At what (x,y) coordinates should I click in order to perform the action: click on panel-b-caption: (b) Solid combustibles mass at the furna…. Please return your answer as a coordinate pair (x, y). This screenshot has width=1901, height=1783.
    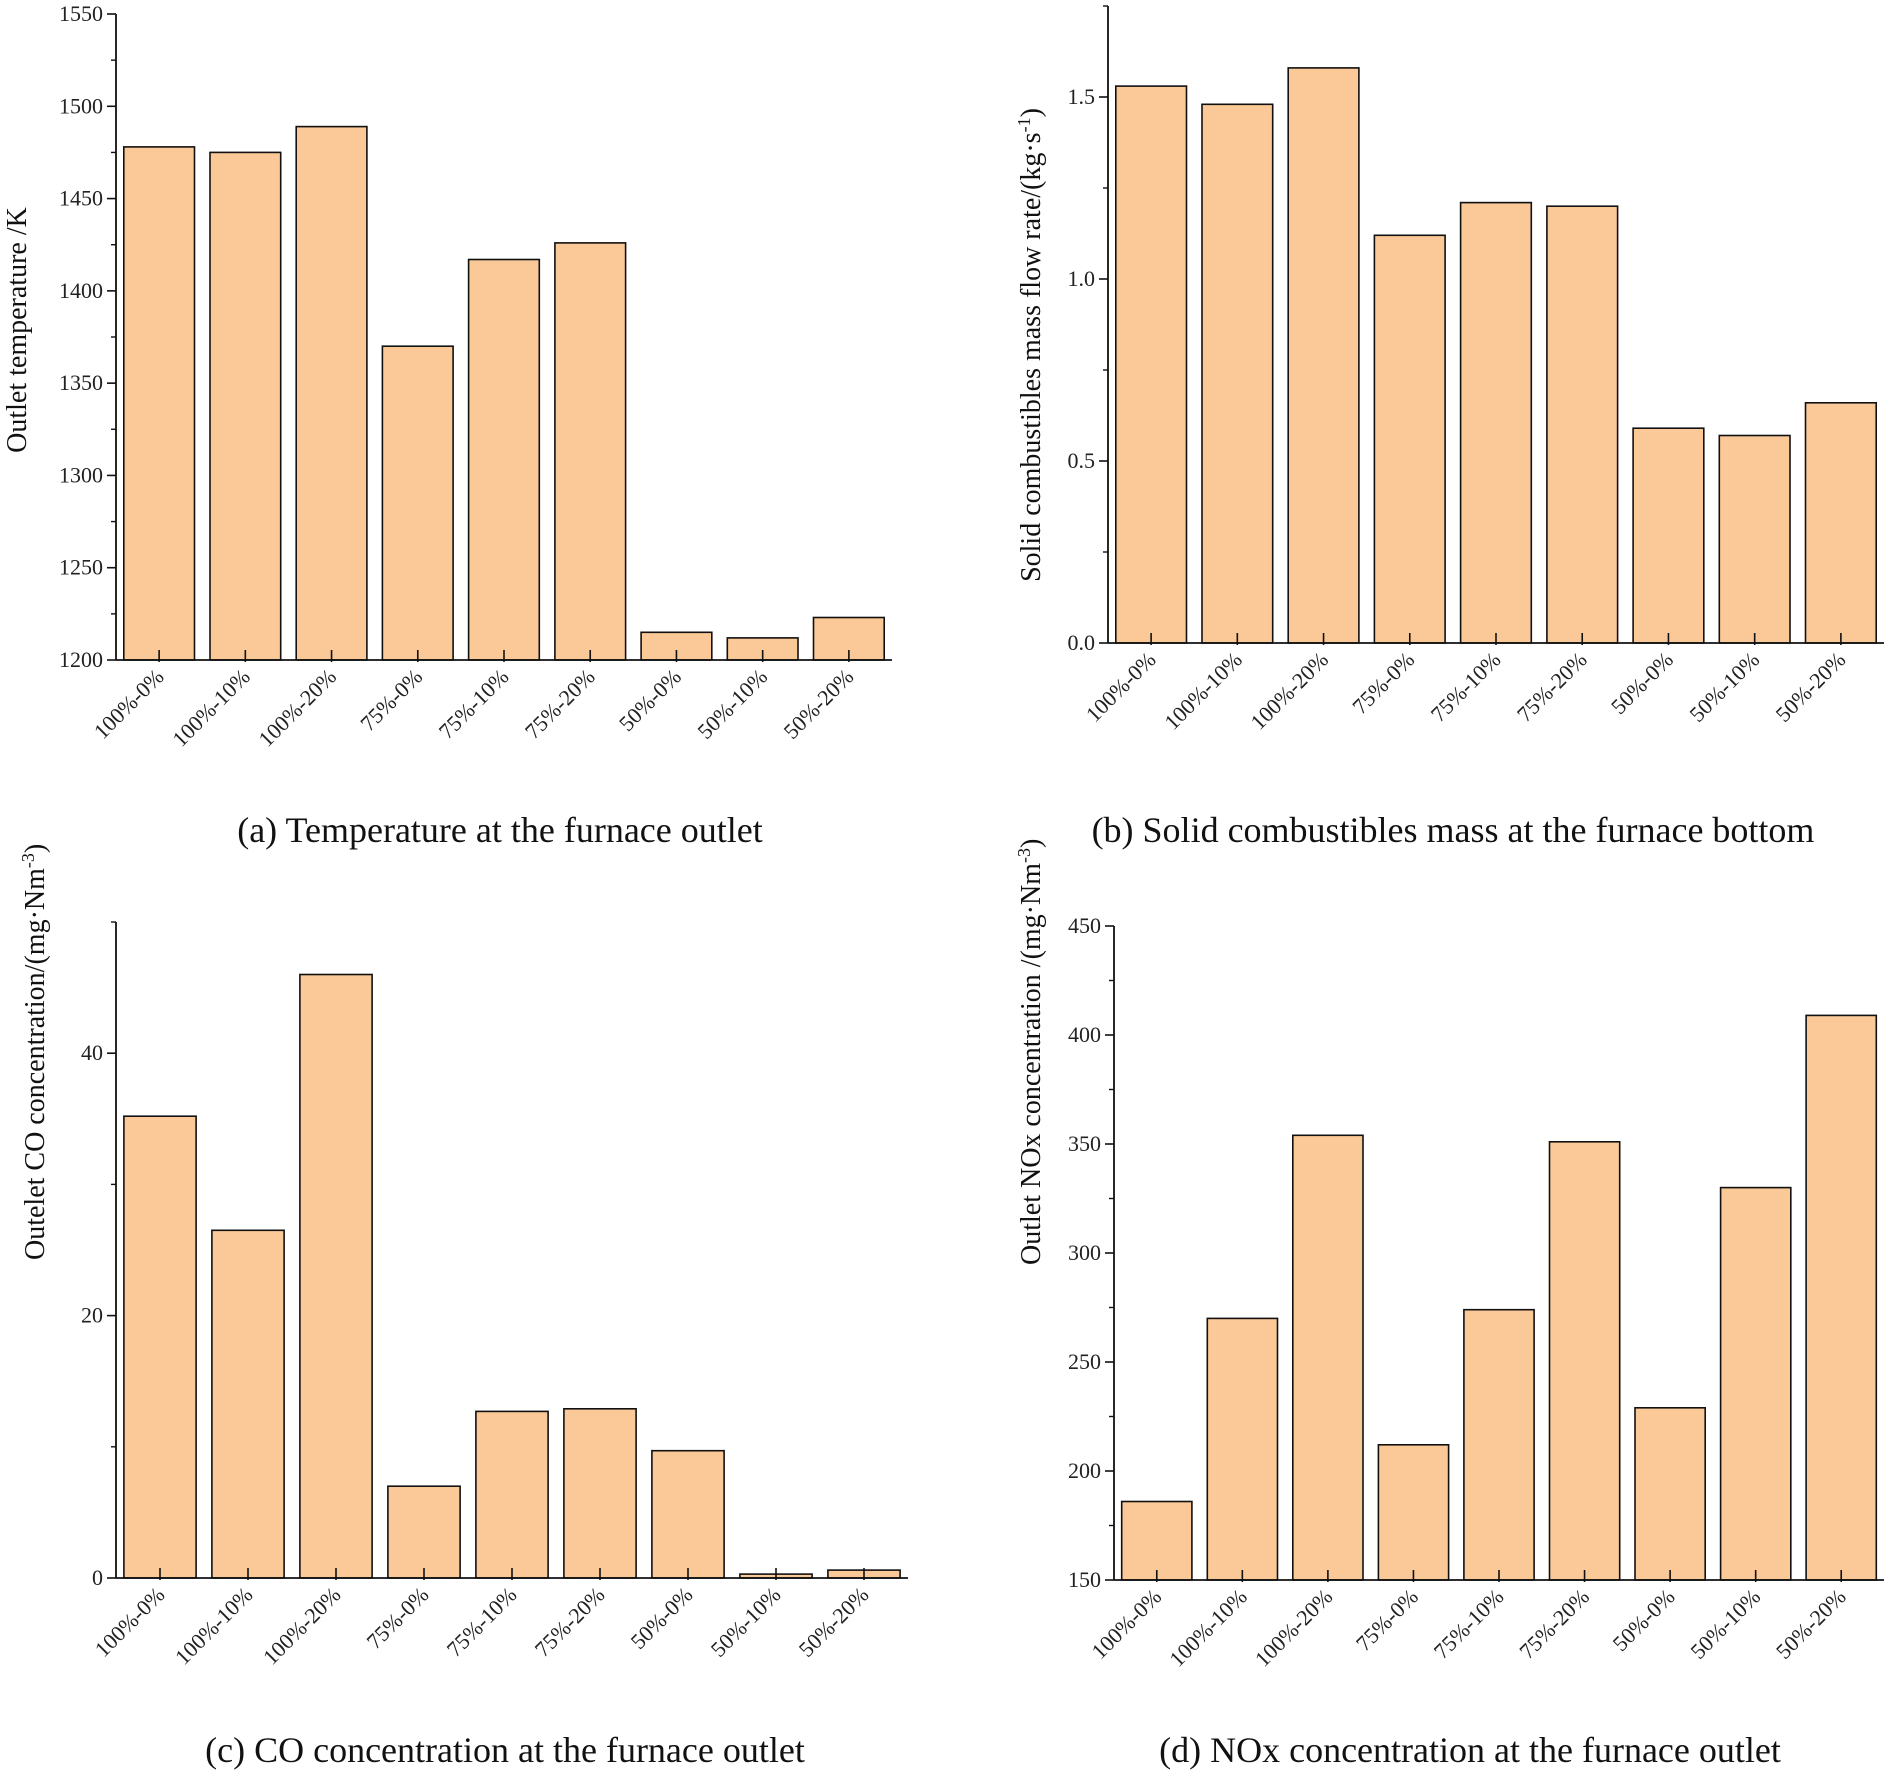
    Looking at the image, I should click on (1453, 830).